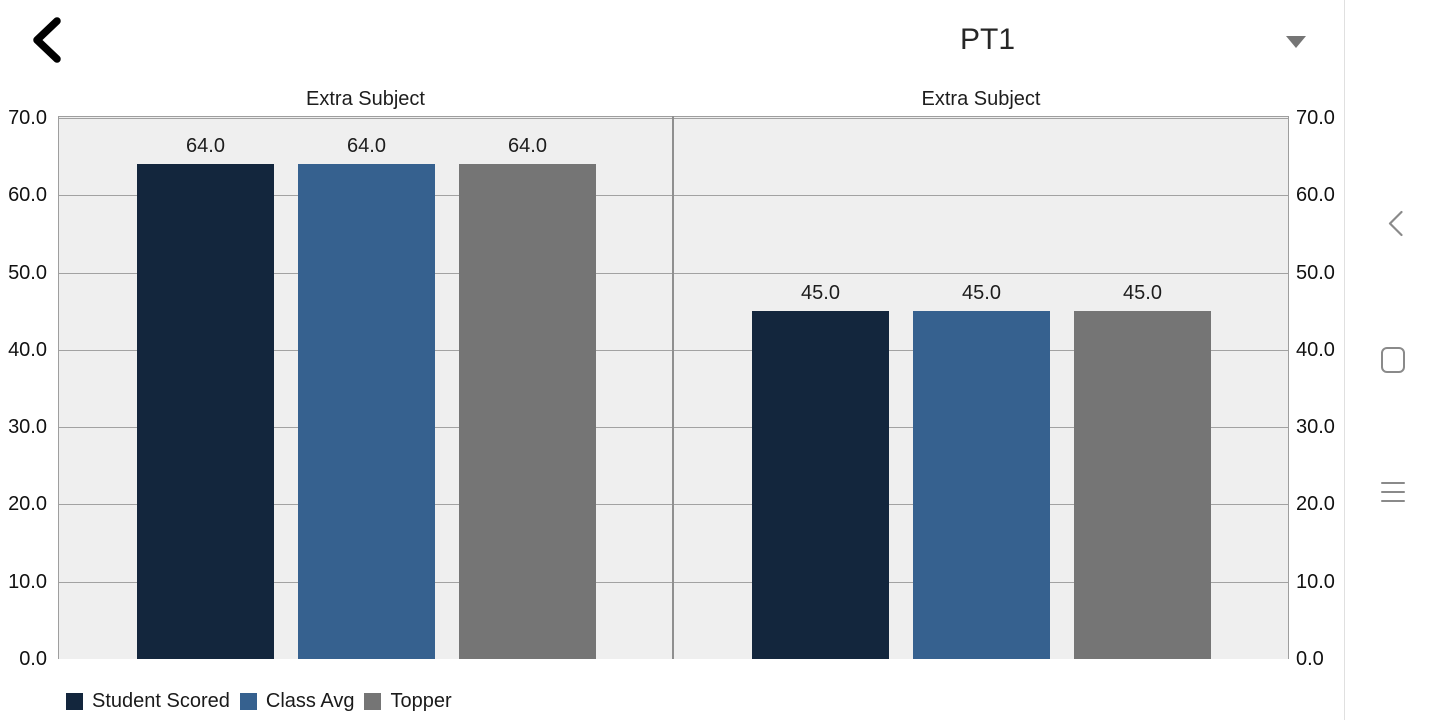  I want to click on dropdown-caret-icon, so click(1296, 42).